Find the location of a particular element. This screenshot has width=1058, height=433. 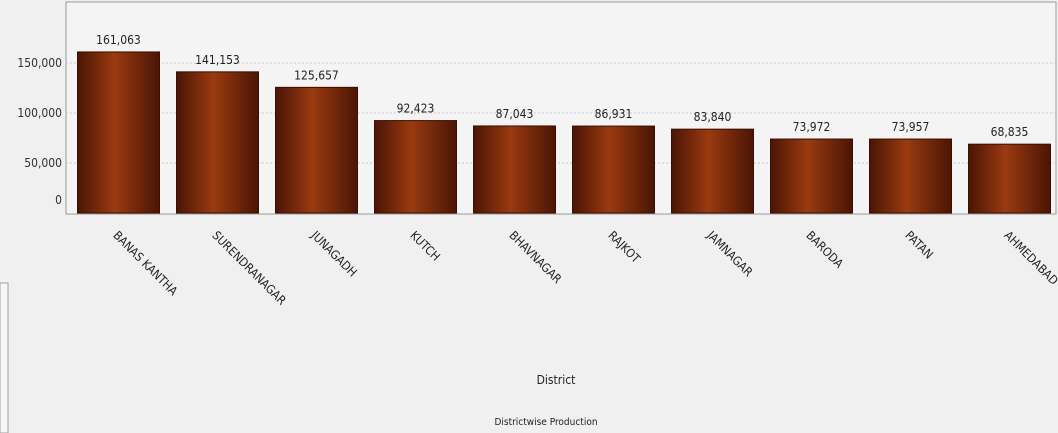

x-tick-label: SURENDRANAGAR is located at coordinates (249, 268).